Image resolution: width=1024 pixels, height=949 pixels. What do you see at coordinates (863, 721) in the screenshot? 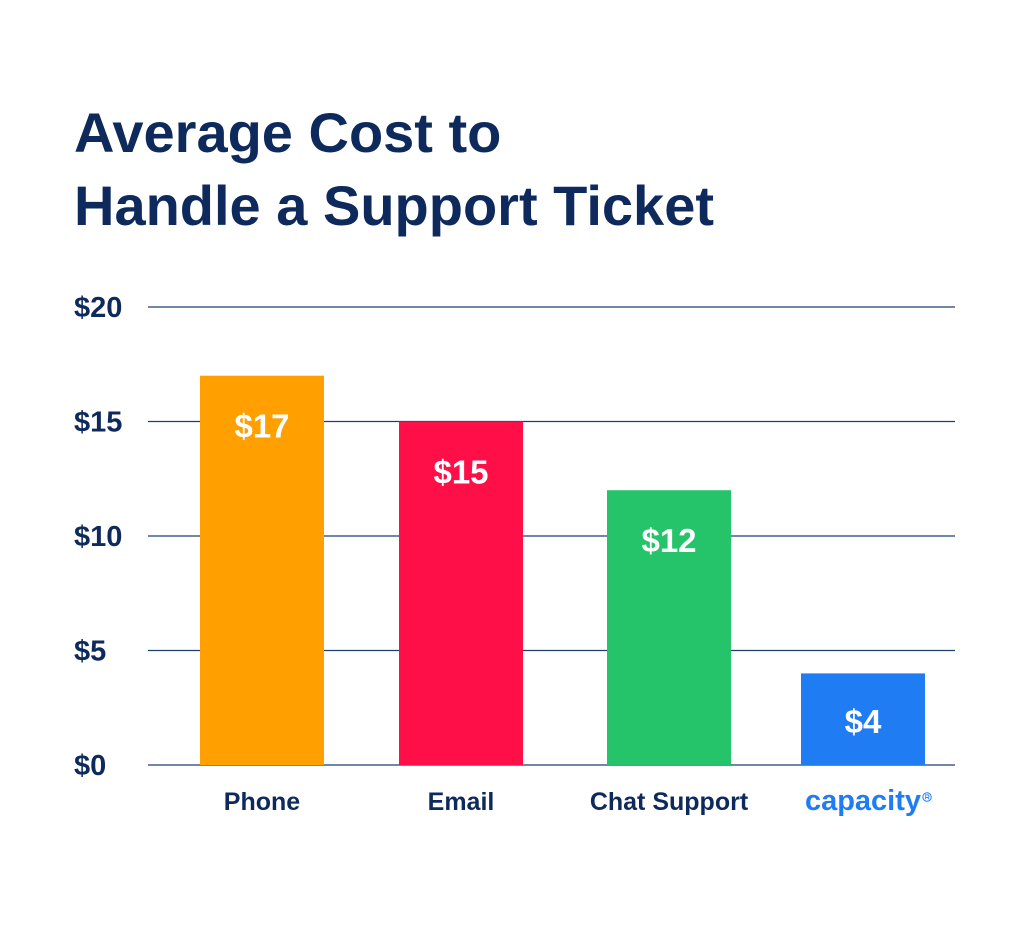
I see `bar-value-label: $4` at bounding box center [863, 721].